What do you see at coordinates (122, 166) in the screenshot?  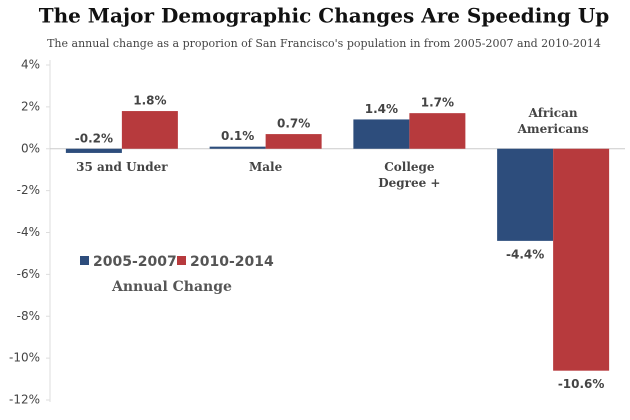 I see `x-tick-label: 35 and Under` at bounding box center [122, 166].